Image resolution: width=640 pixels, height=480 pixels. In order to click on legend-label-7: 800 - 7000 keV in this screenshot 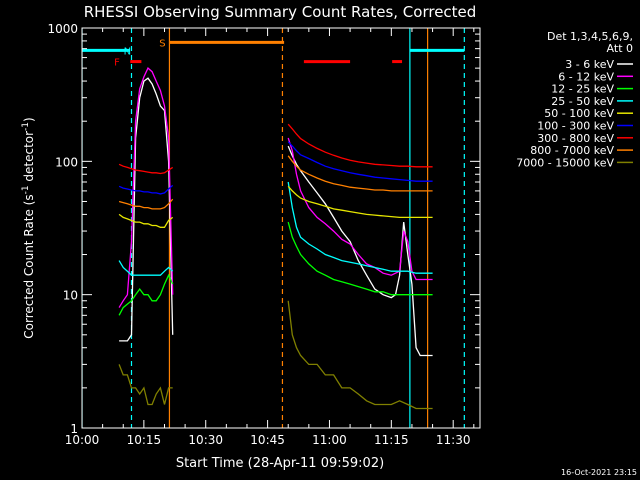, I will do `click(572, 150)`.